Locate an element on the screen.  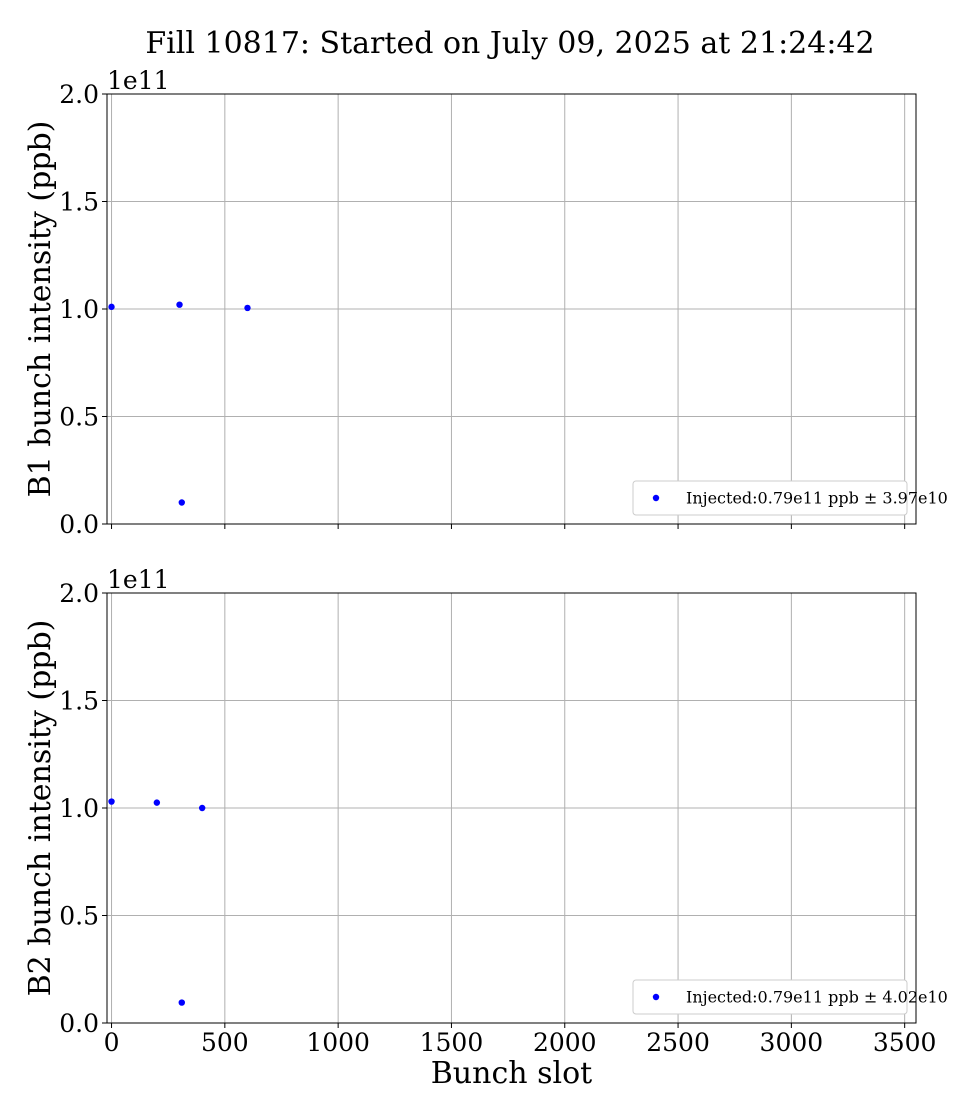
x-tick-label: 500 is located at coordinates (225, 1042).